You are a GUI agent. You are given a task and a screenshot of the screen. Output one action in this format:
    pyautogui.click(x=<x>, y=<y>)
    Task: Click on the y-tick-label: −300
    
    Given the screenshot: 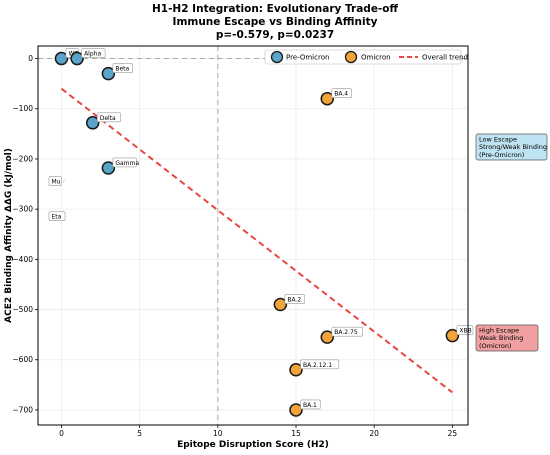 What is the action you would take?
    pyautogui.click(x=22, y=209)
    